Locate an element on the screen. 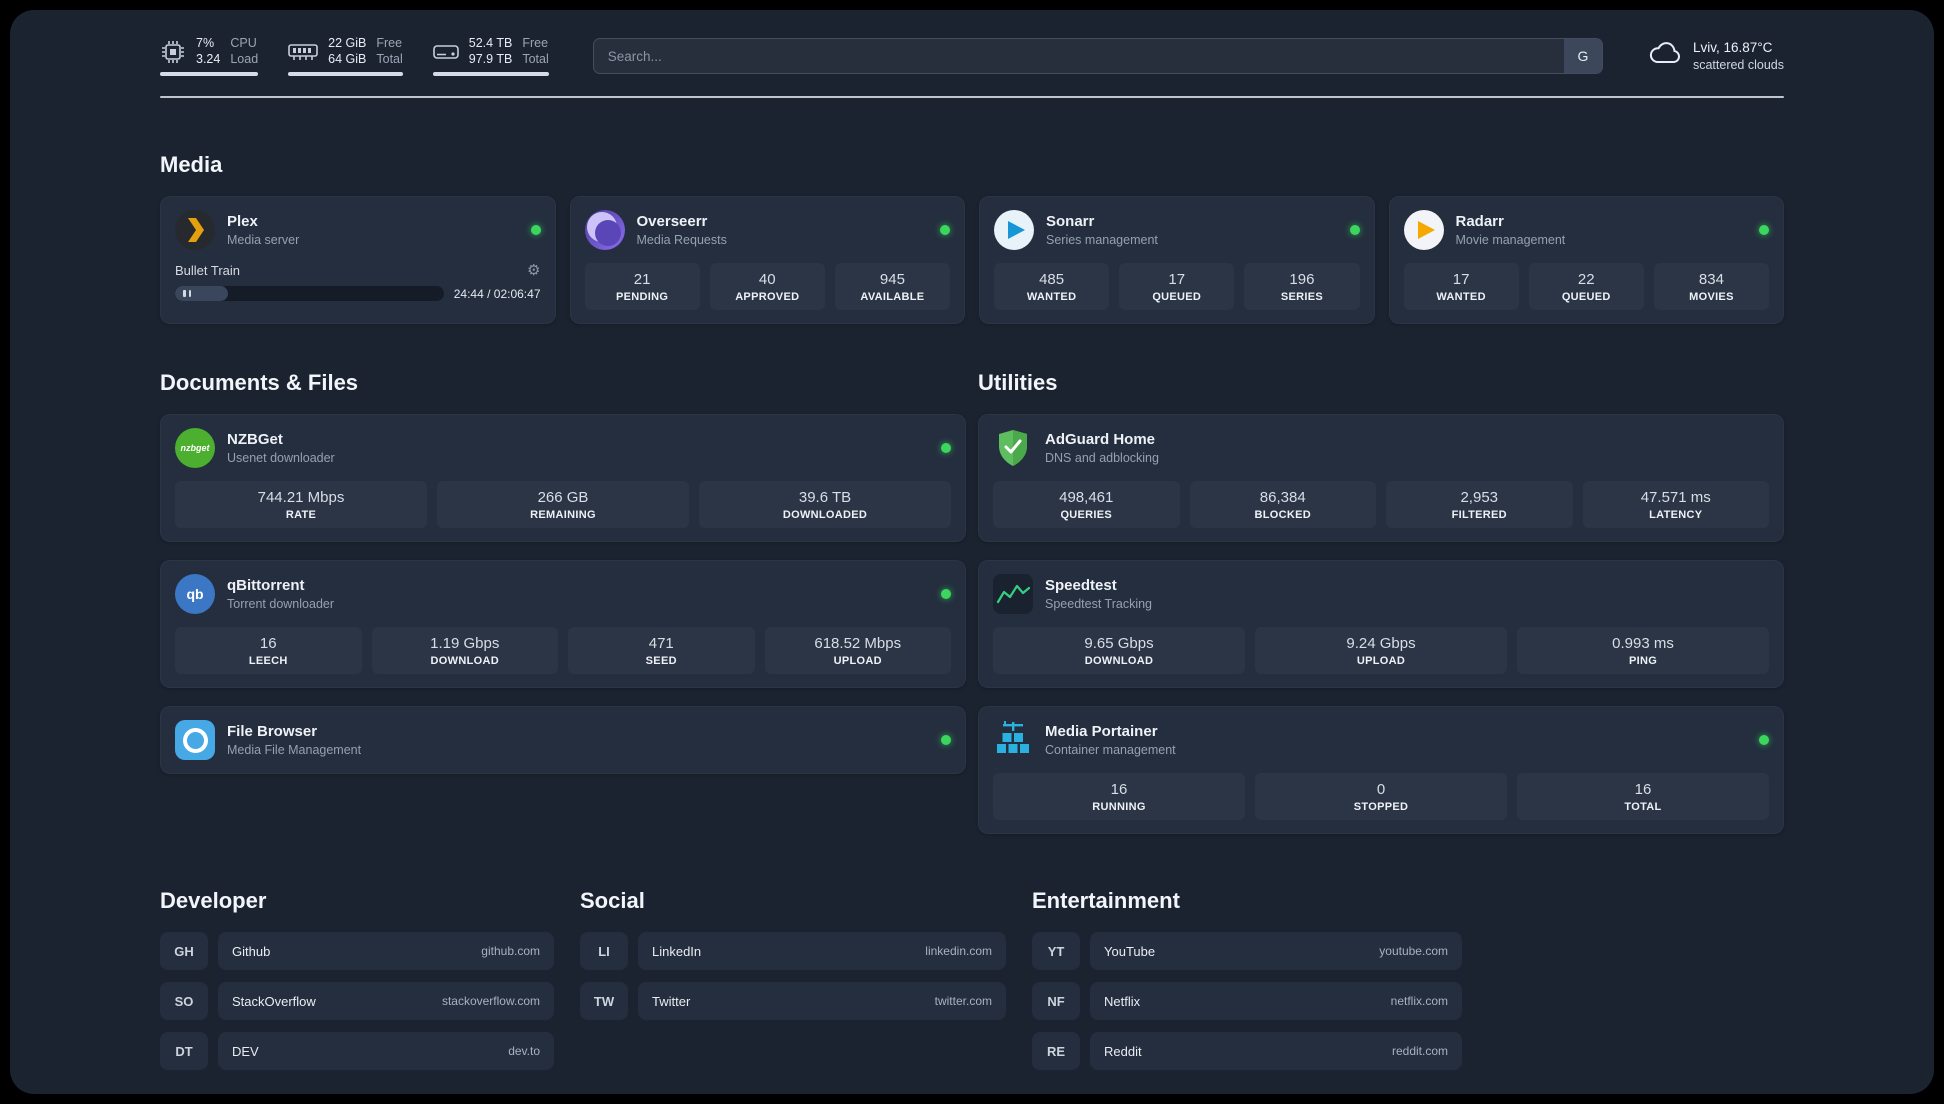  bookmark-link-reddit: Reddit reddit.com is located at coordinates (1276, 1051).